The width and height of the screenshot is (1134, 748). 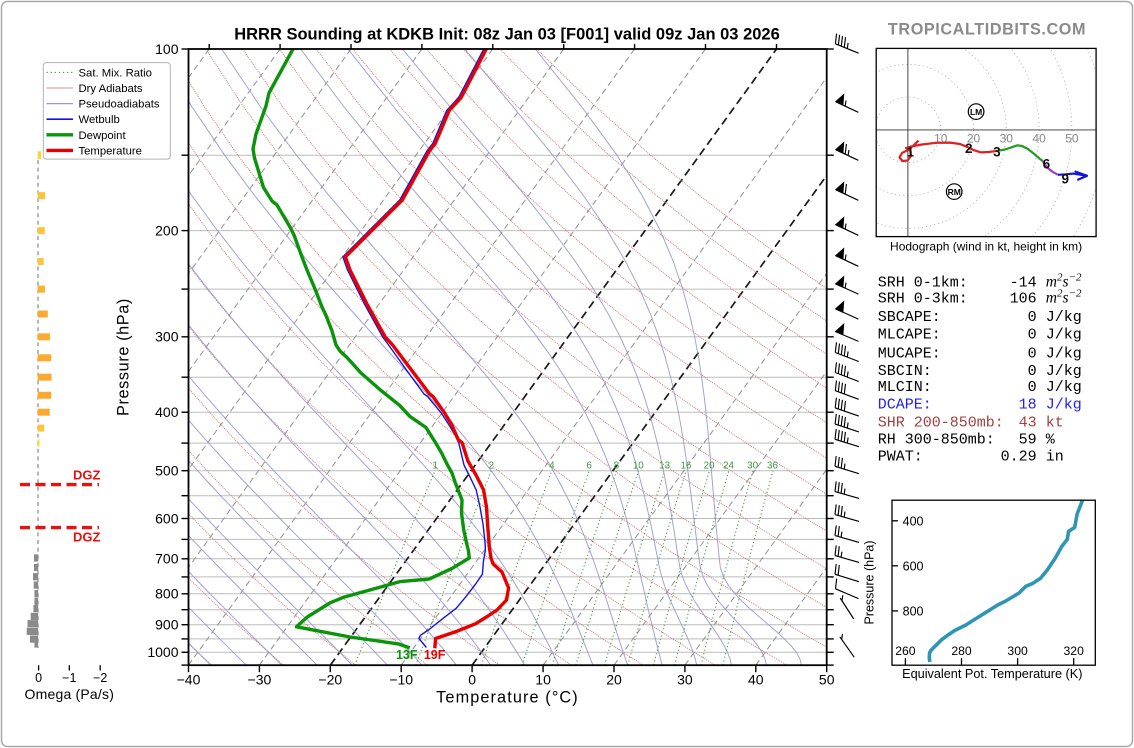 What do you see at coordinates (1023, 283) in the screenshot?
I see `svg-text: -14` at bounding box center [1023, 283].